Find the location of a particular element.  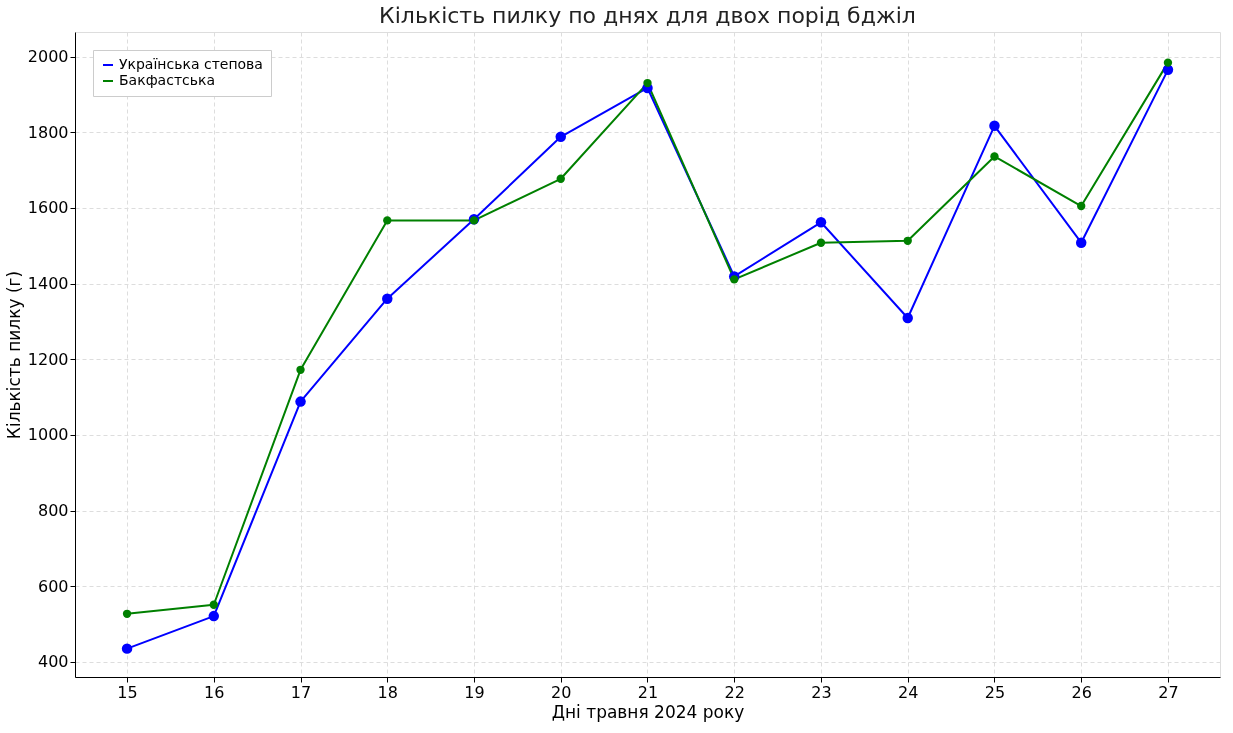

y-axis-title: Кількість пилку (г) is located at coordinates (13, 355).